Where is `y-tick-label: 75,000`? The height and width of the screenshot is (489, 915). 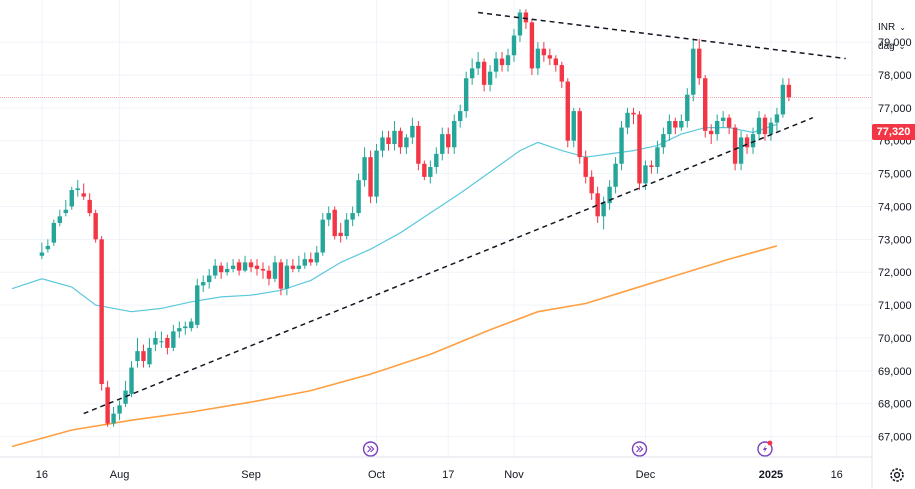
y-tick-label: 75,000 is located at coordinates (895, 175).